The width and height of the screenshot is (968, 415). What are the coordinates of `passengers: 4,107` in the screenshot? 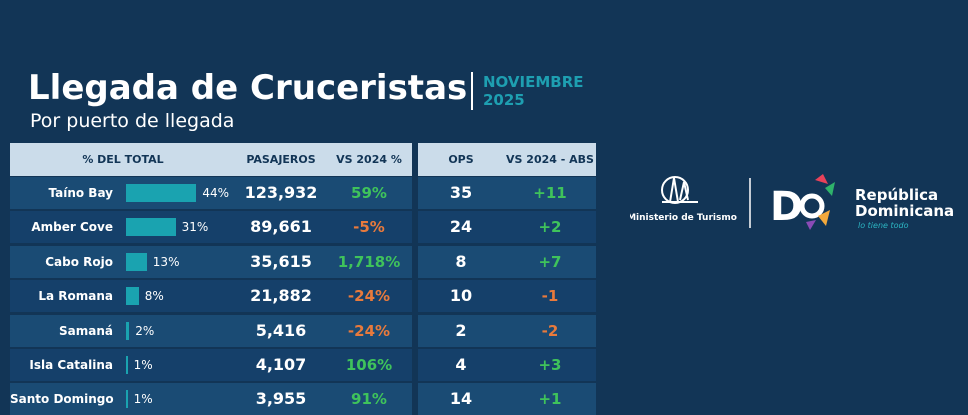 It's located at (281, 364).